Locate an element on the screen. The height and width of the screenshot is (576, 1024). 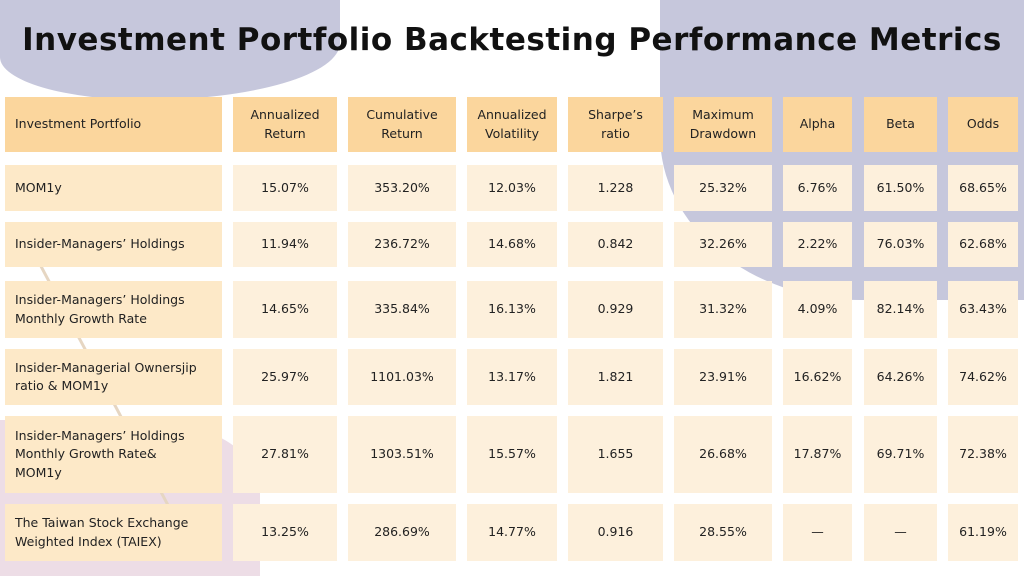
column-header: Maximum Drawdown is located at coordinates (723, 124).